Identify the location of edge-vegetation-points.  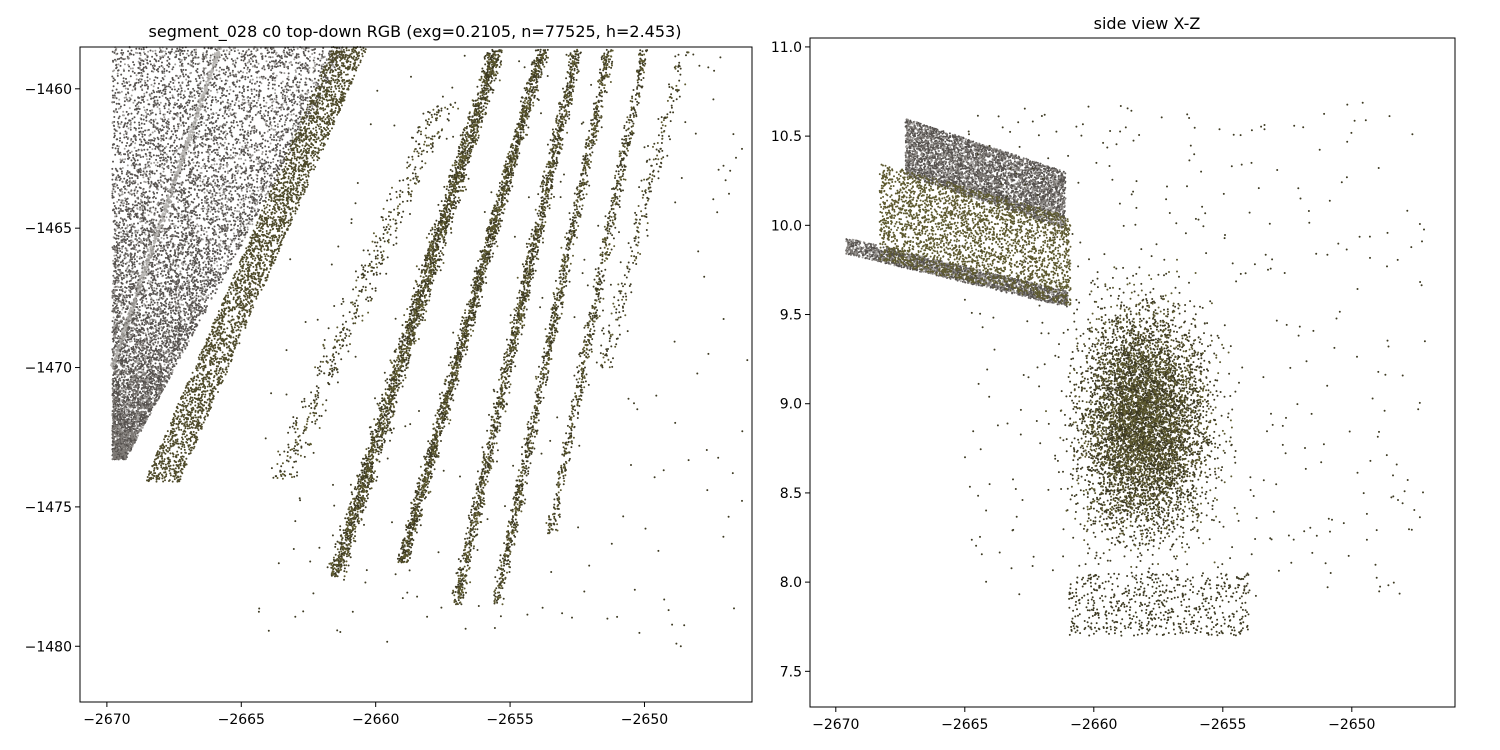
(975, 234).